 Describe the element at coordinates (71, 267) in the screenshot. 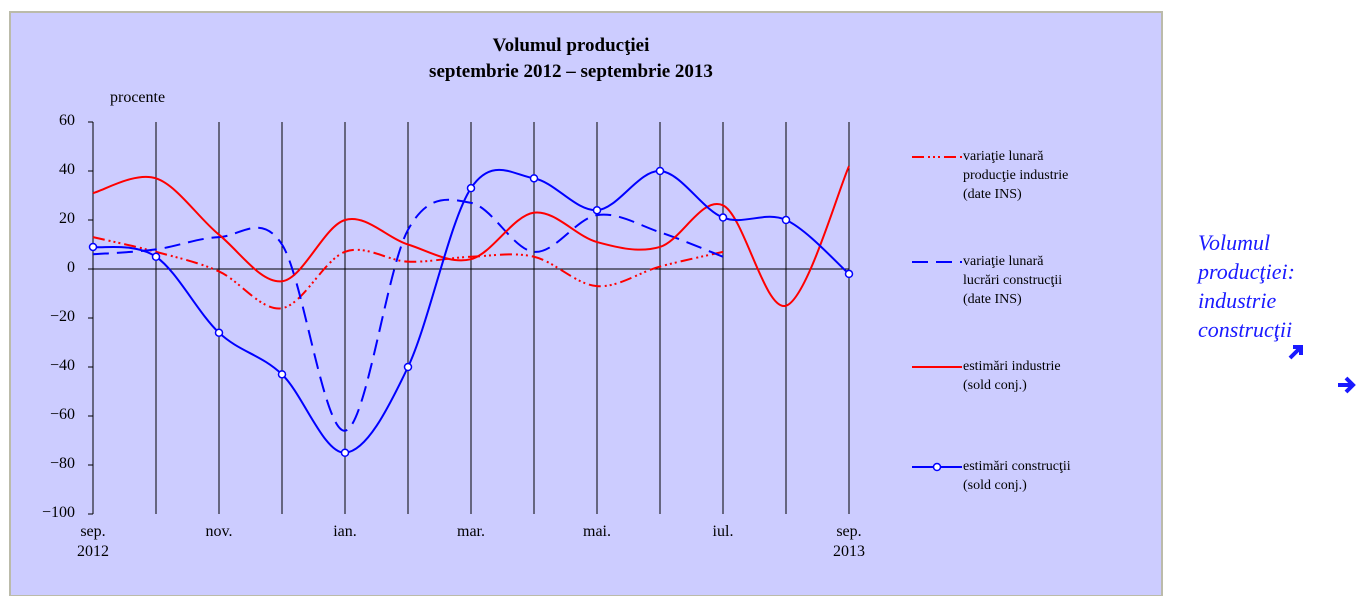

I see `y-tick-label: 0` at that location.